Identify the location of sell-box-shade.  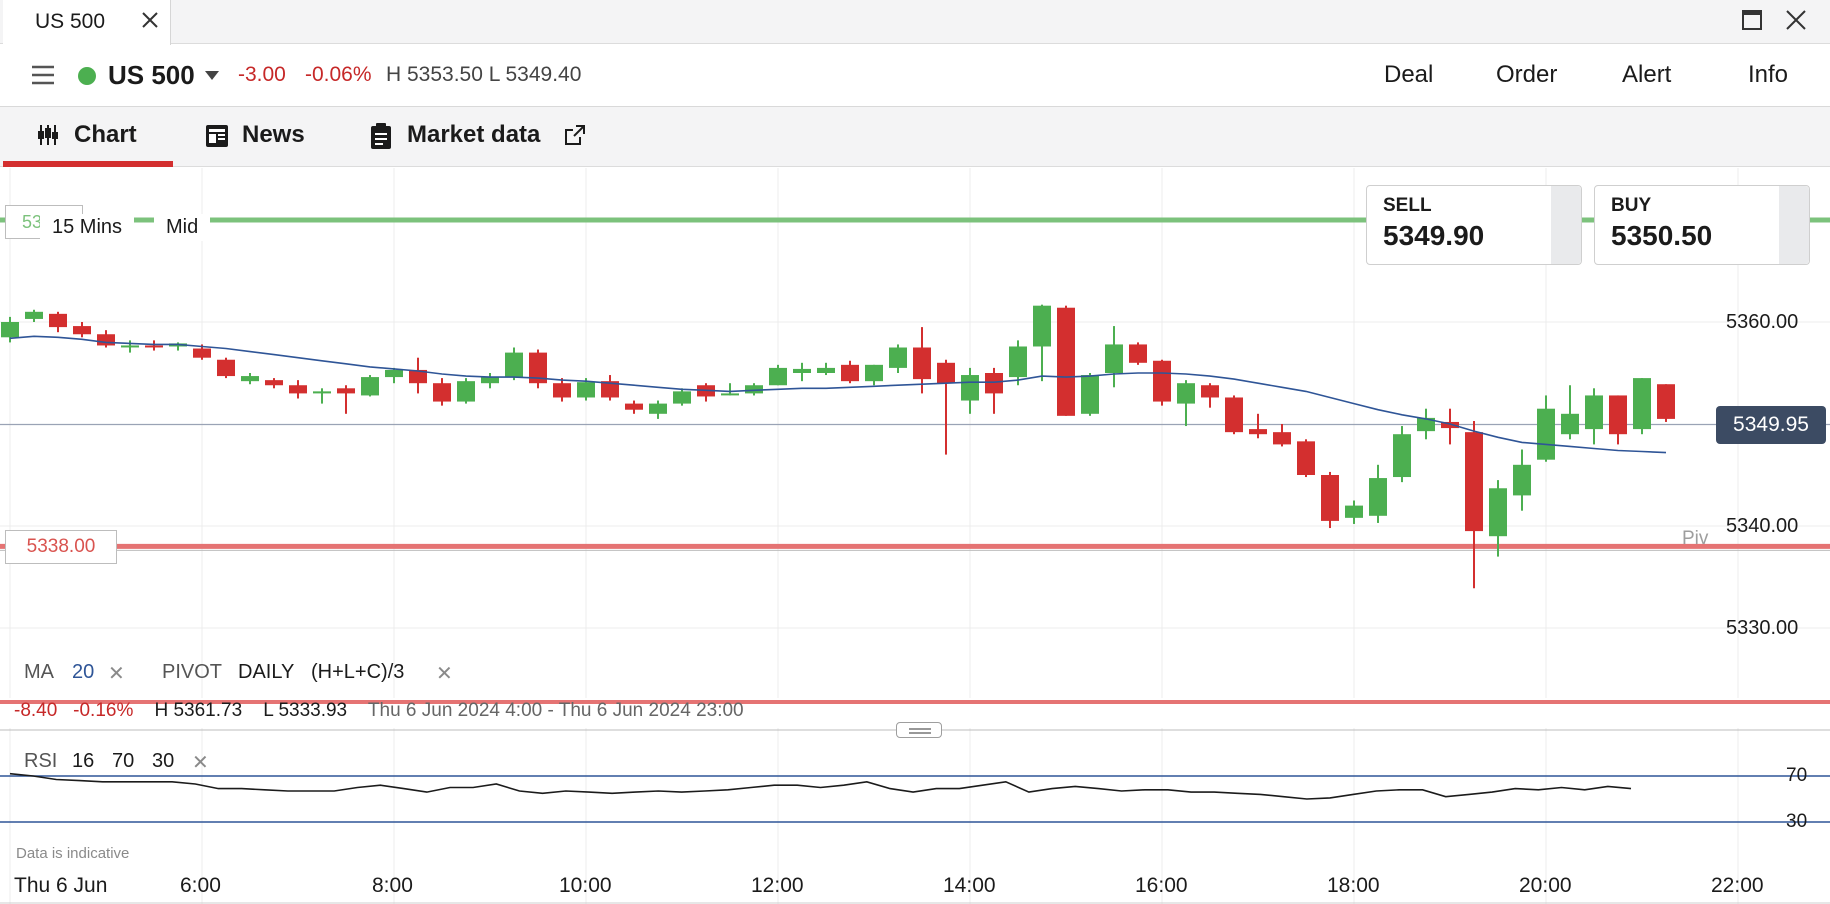
(1566, 225).